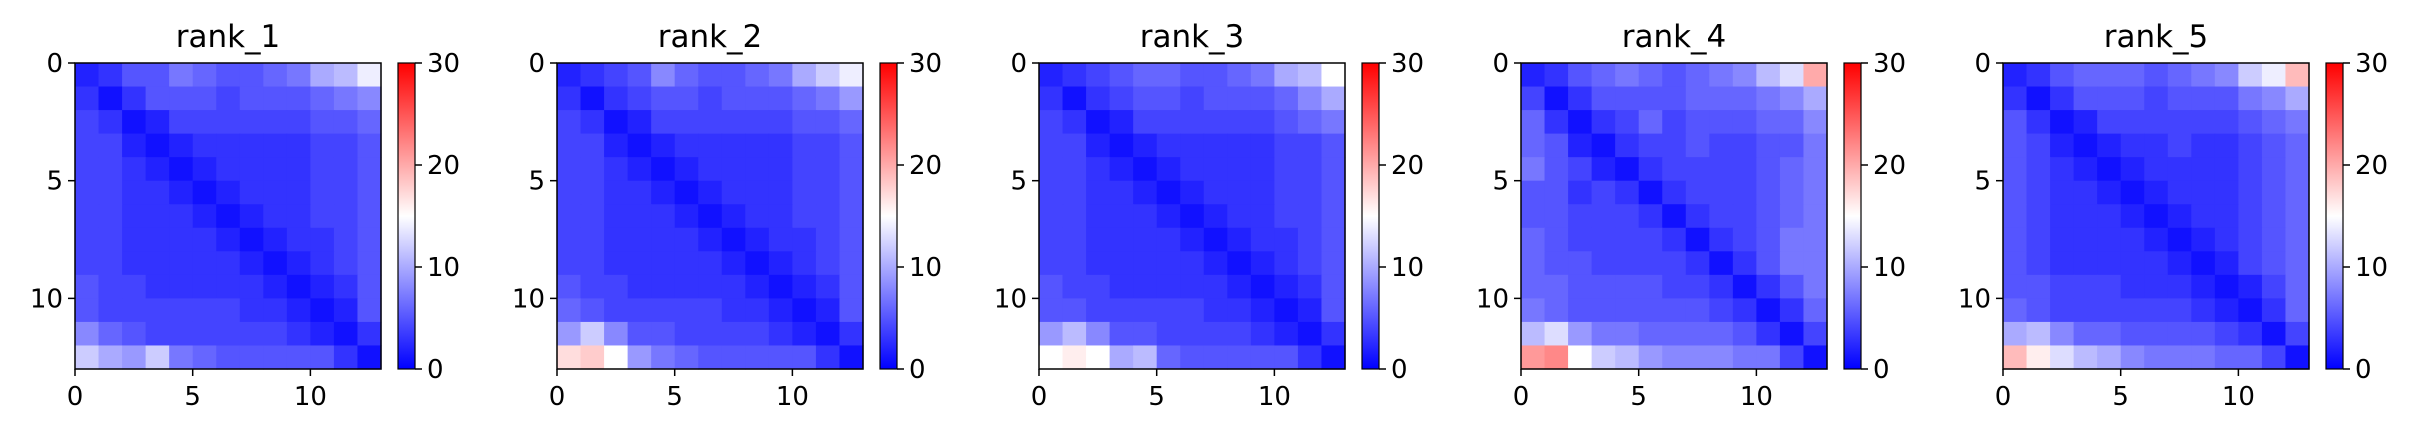 This screenshot has width=2417, height=438. What do you see at coordinates (2156, 37) in the screenshot?
I see `chart-title: rank_5` at bounding box center [2156, 37].